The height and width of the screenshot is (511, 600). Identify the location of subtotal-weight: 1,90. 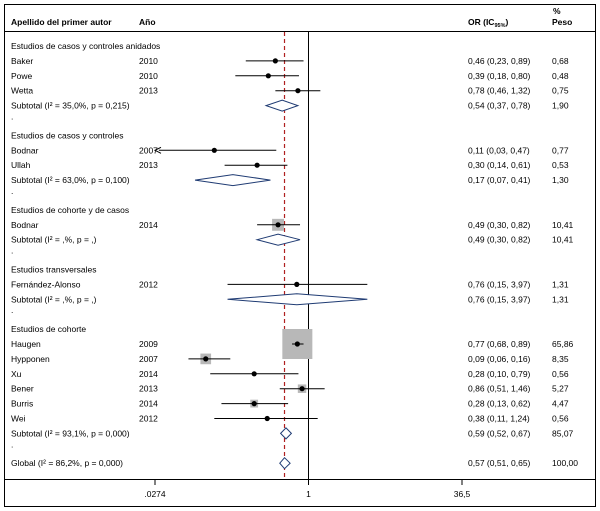
(560, 106).